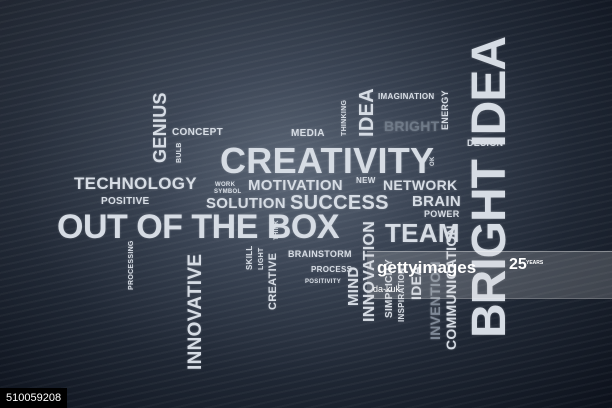 The width and height of the screenshot is (612, 408). I want to click on word-light: LIGHT, so click(261, 259).